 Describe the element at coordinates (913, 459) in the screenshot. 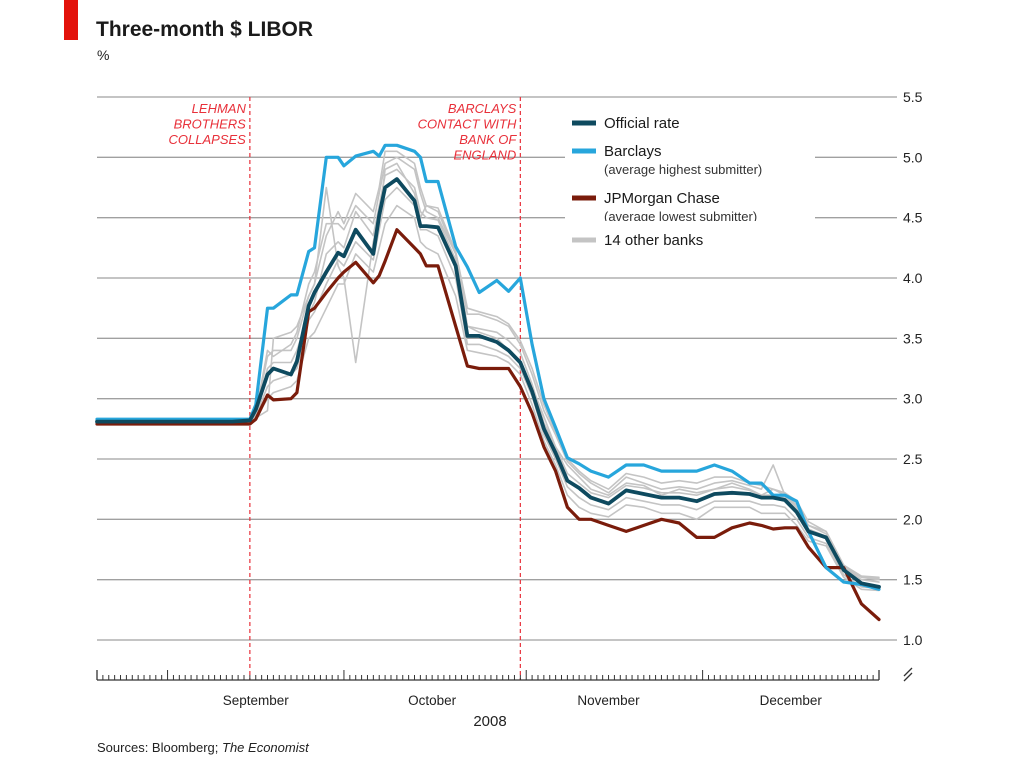

I see `y-tick-label: 2.5` at that location.